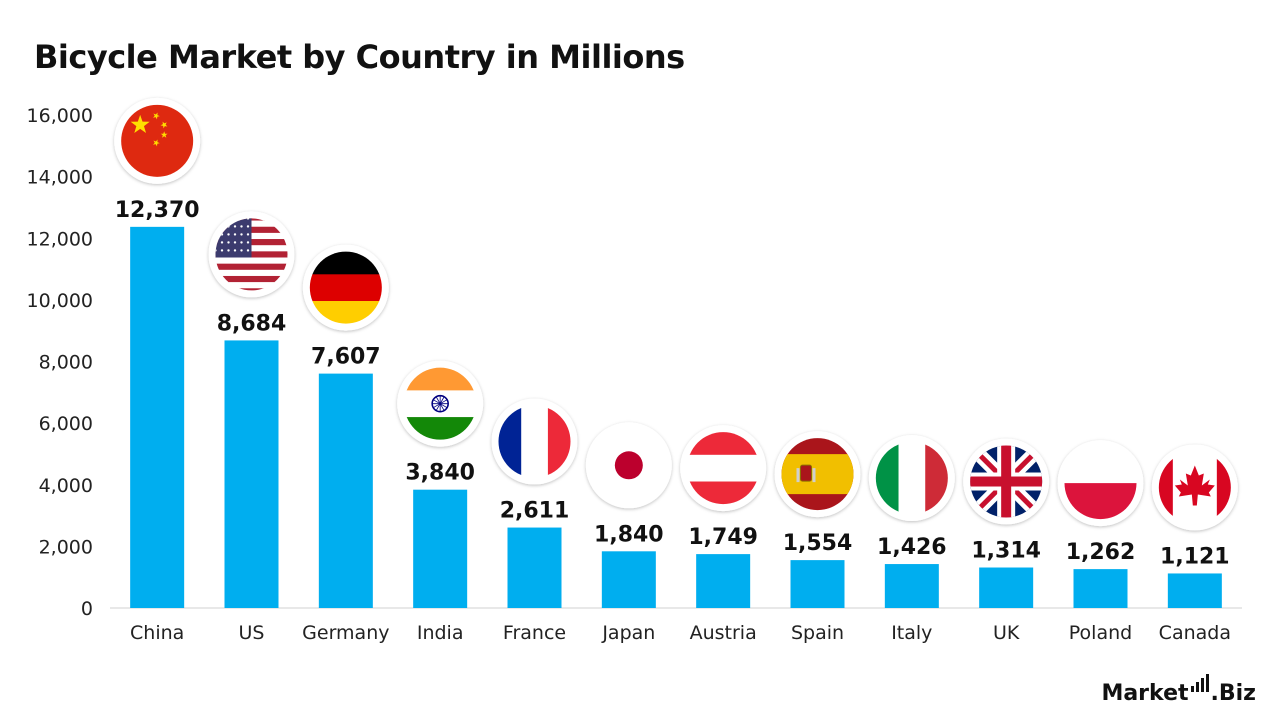 This screenshot has width=1280, height=720. What do you see at coordinates (60, 116) in the screenshot?
I see `y-tick-label: 16,000` at bounding box center [60, 116].